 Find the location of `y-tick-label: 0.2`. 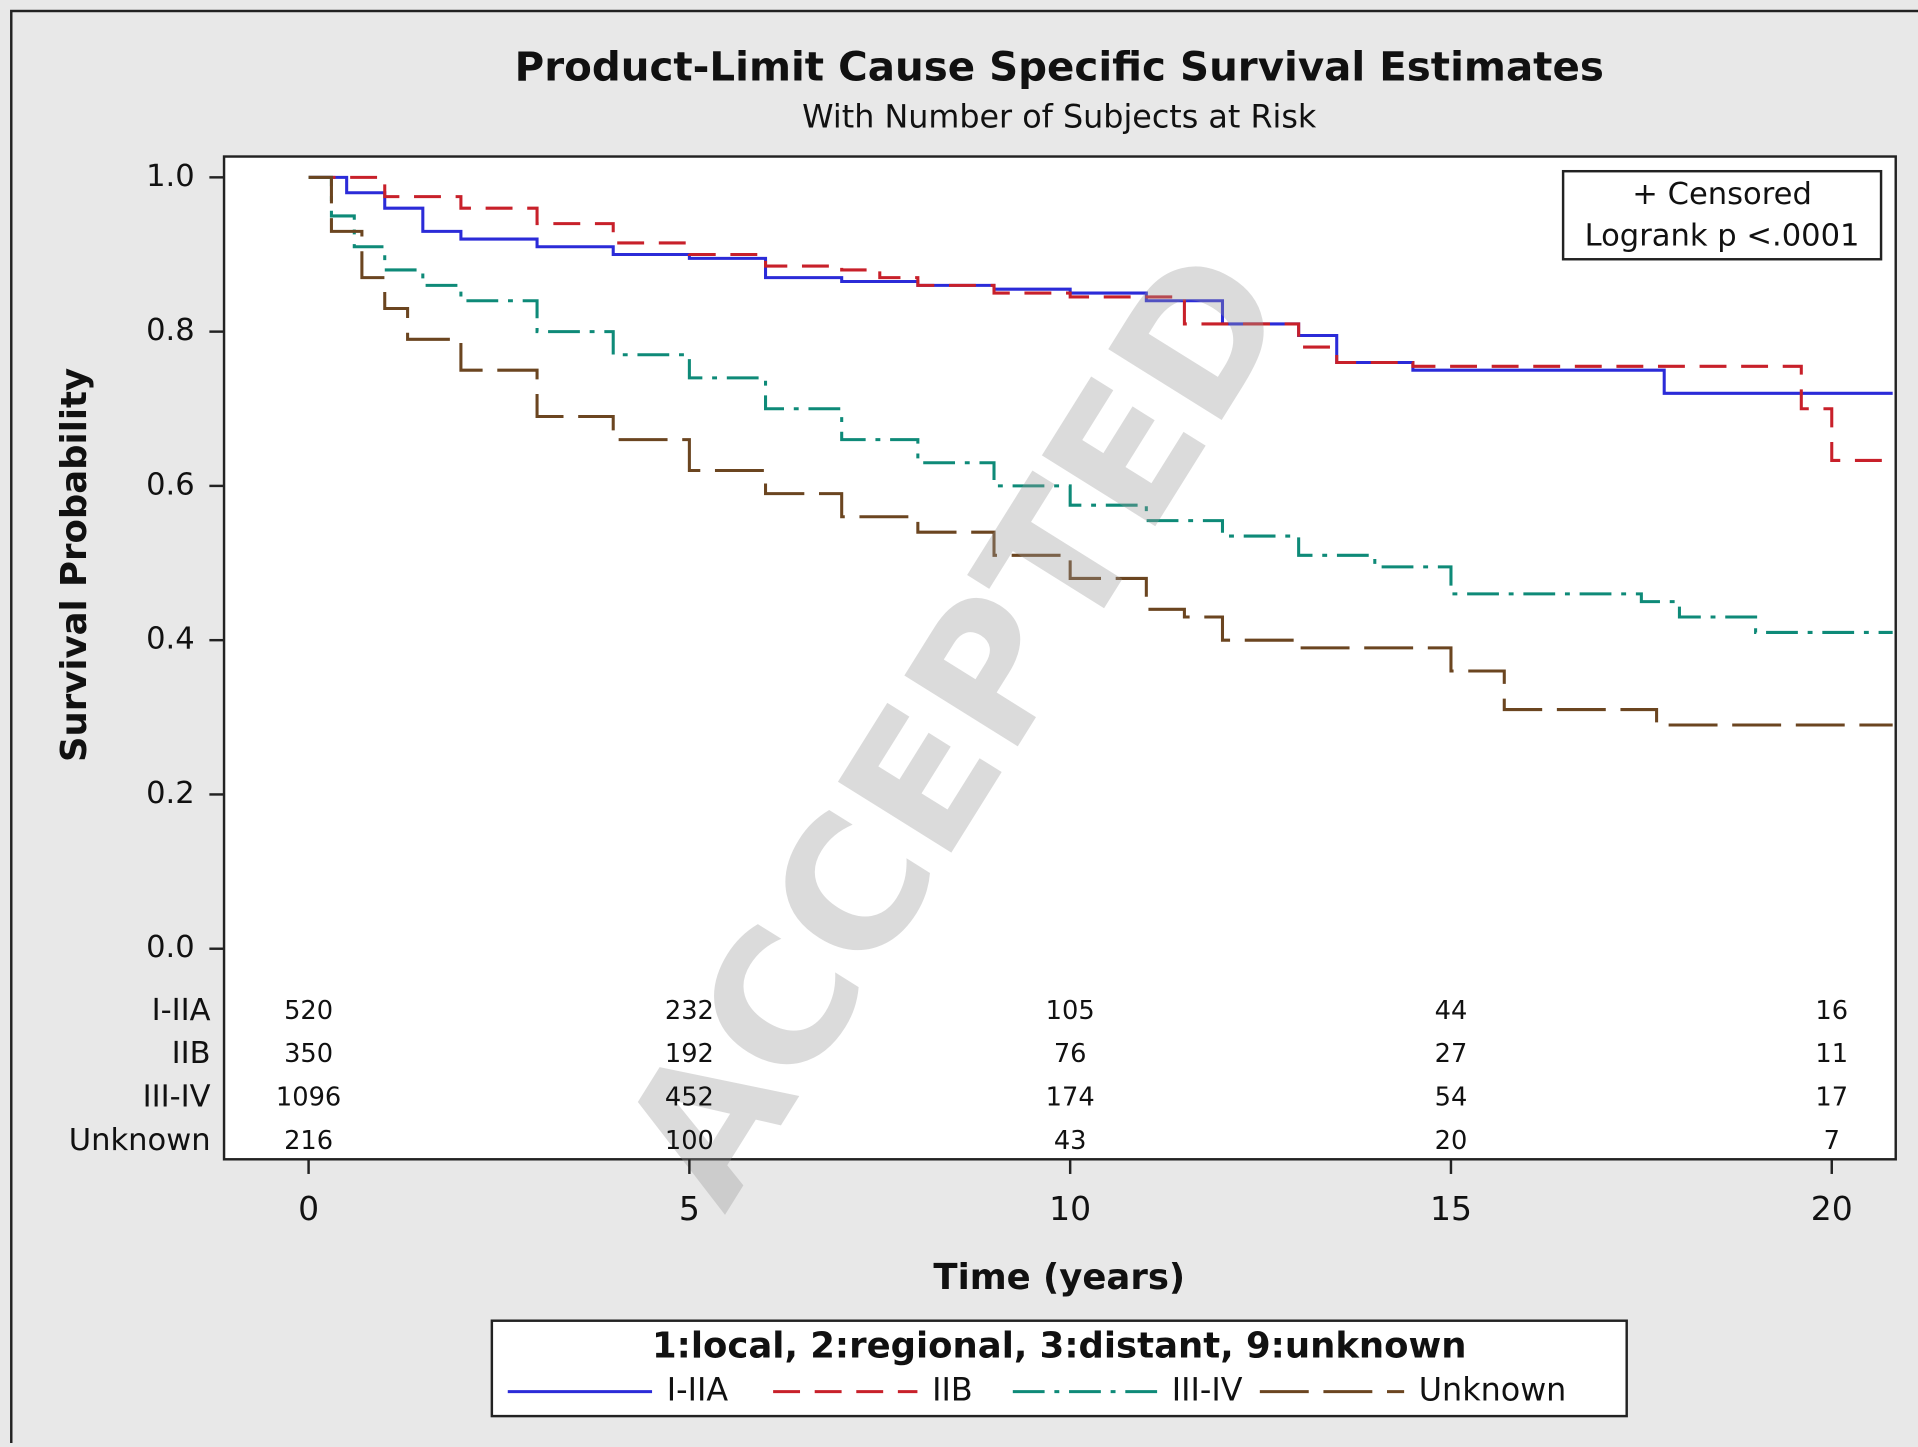

y-tick-label: 0.2 is located at coordinates (170, 793).